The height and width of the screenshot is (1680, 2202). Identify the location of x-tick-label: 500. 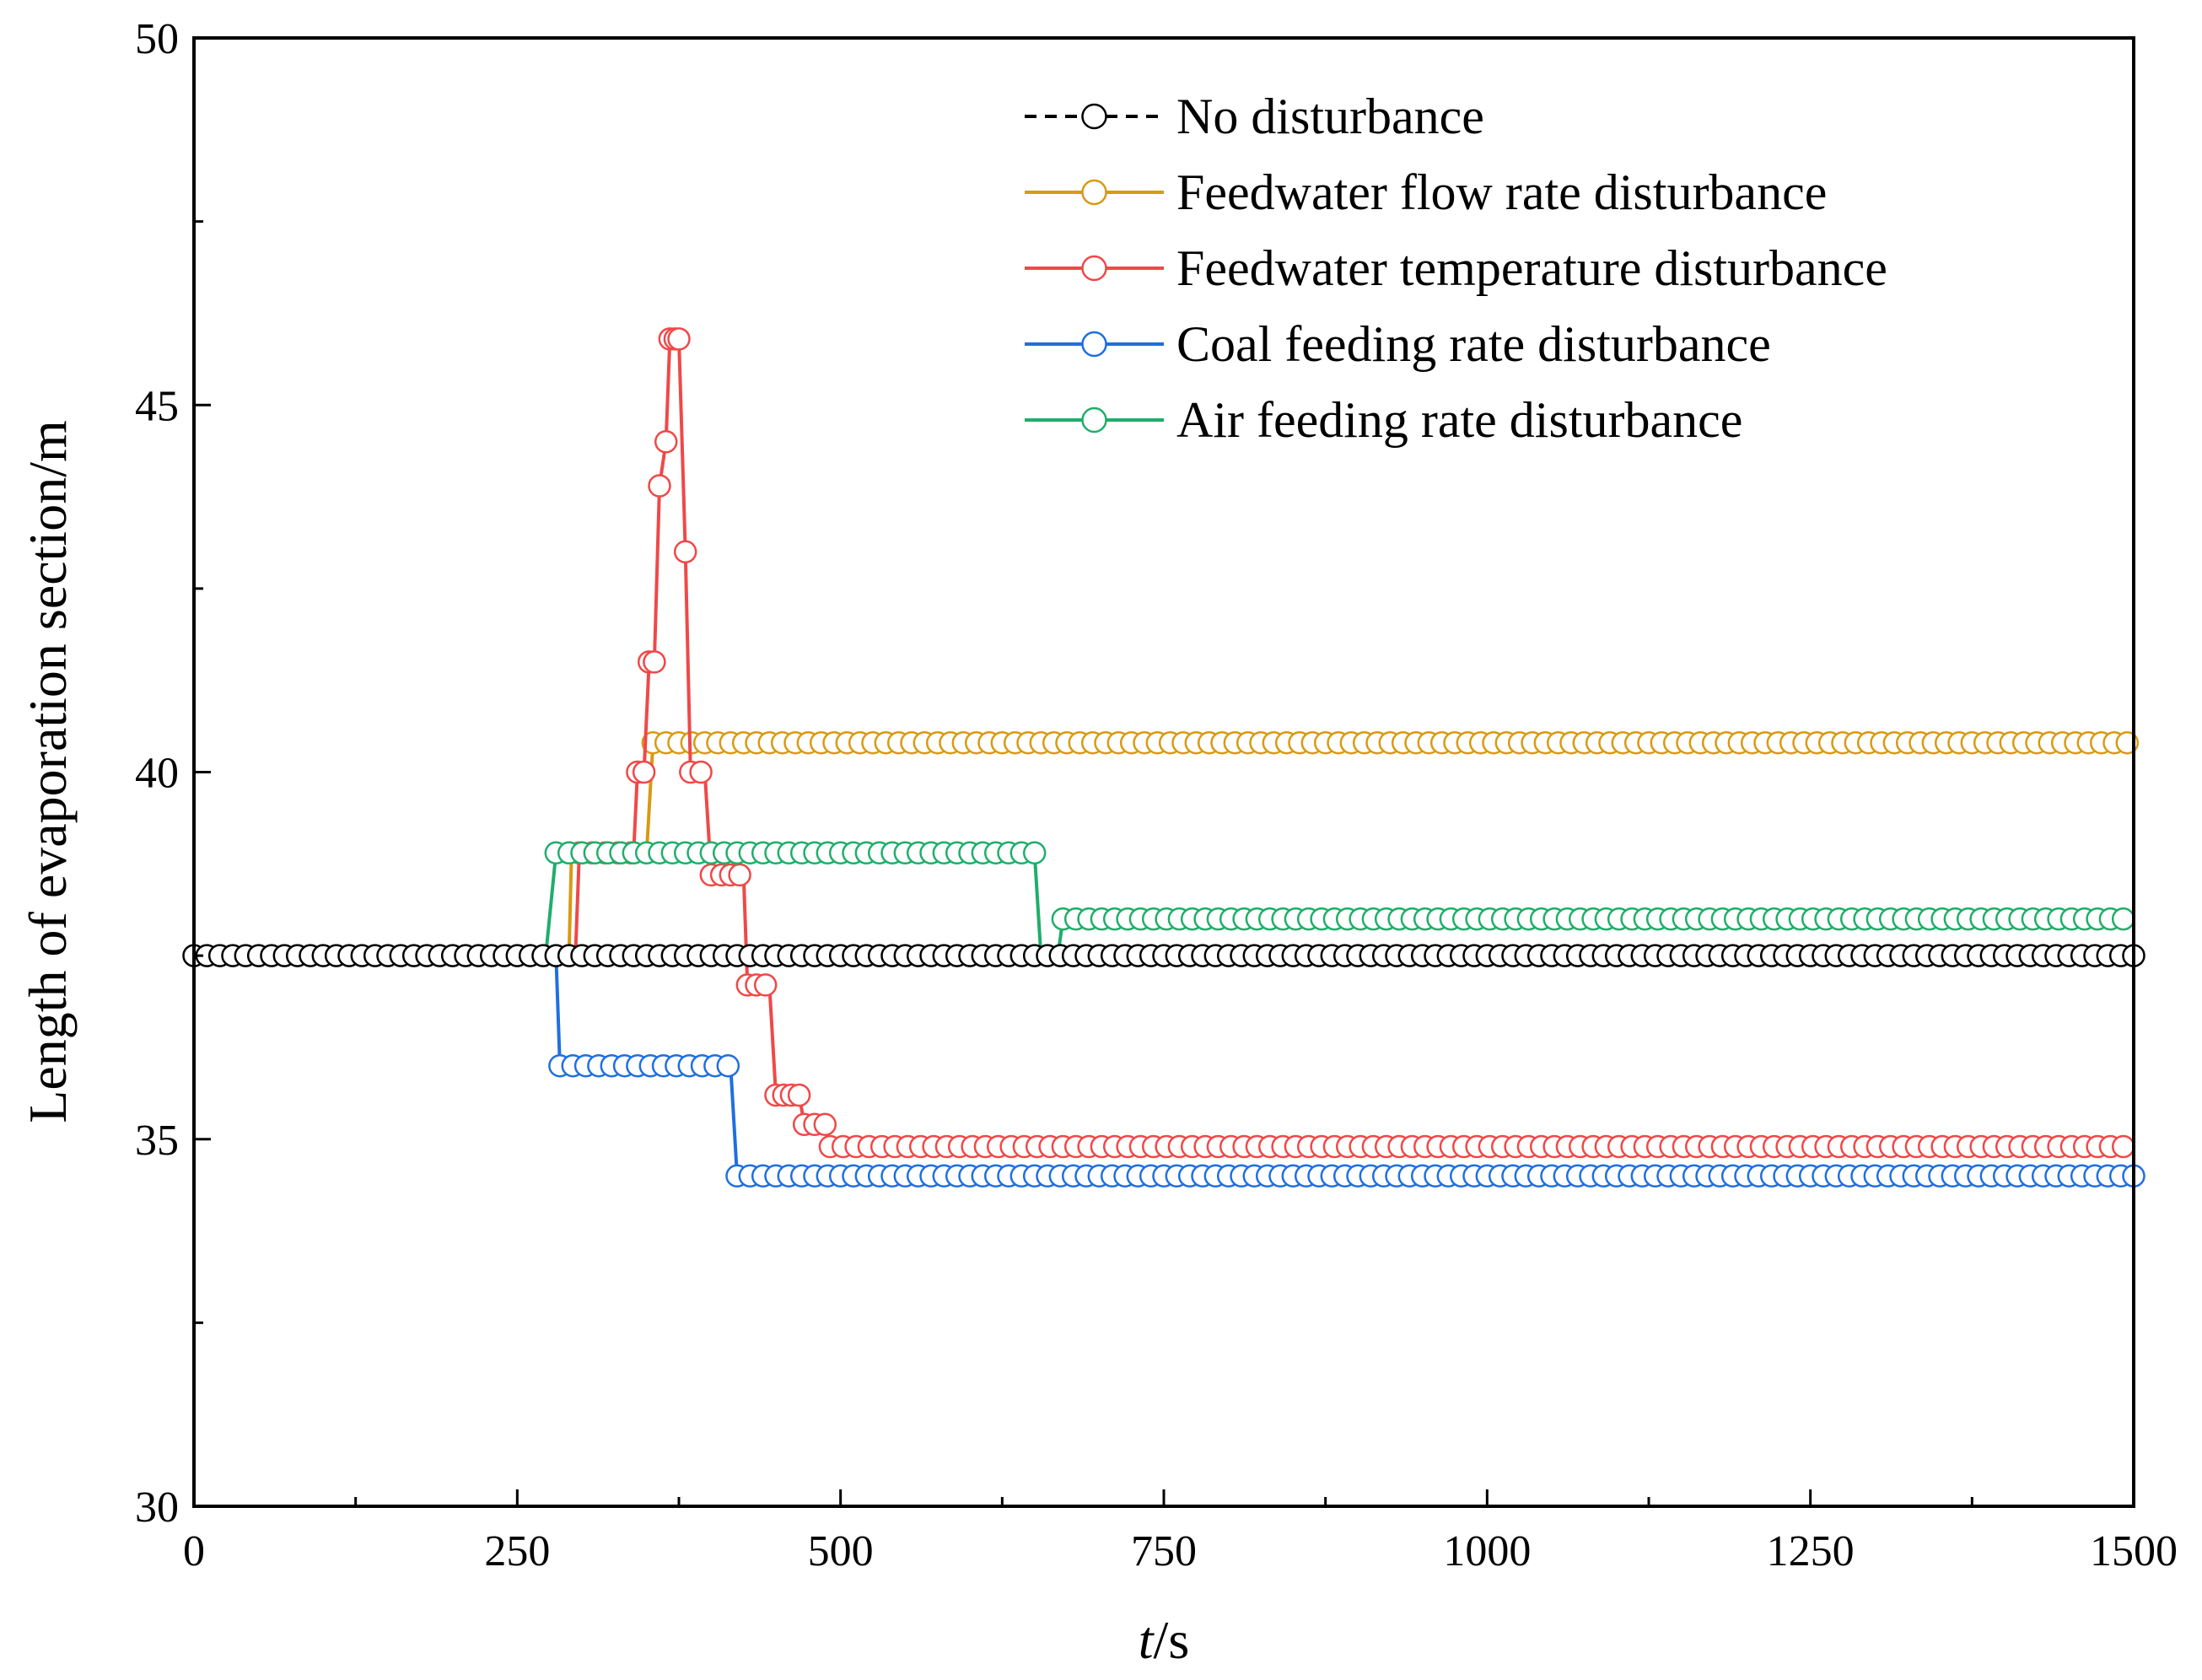
(841, 1551).